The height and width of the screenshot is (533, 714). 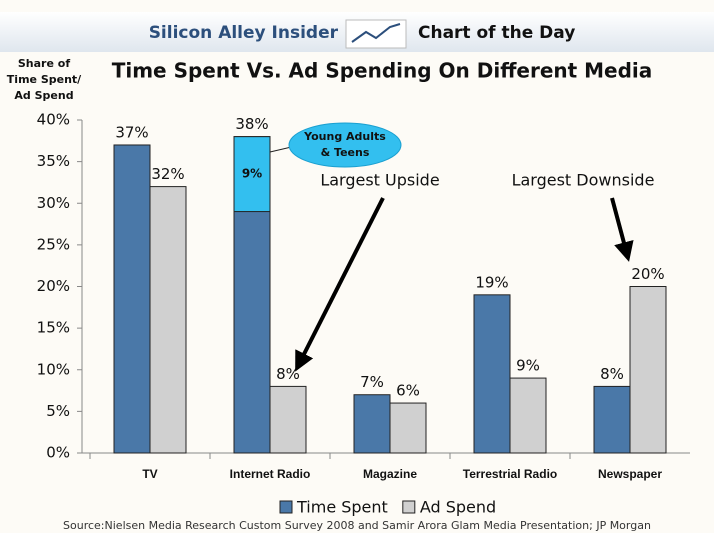 I want to click on y-tick-label: 35%, so click(x=53, y=161).